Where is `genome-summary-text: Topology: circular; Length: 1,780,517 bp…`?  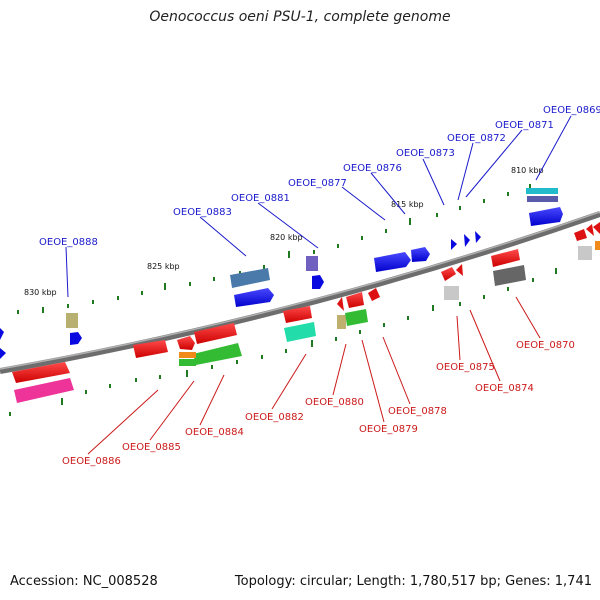 genome-summary-text: Topology: circular; Length: 1,780,517 bp… is located at coordinates (413, 581).